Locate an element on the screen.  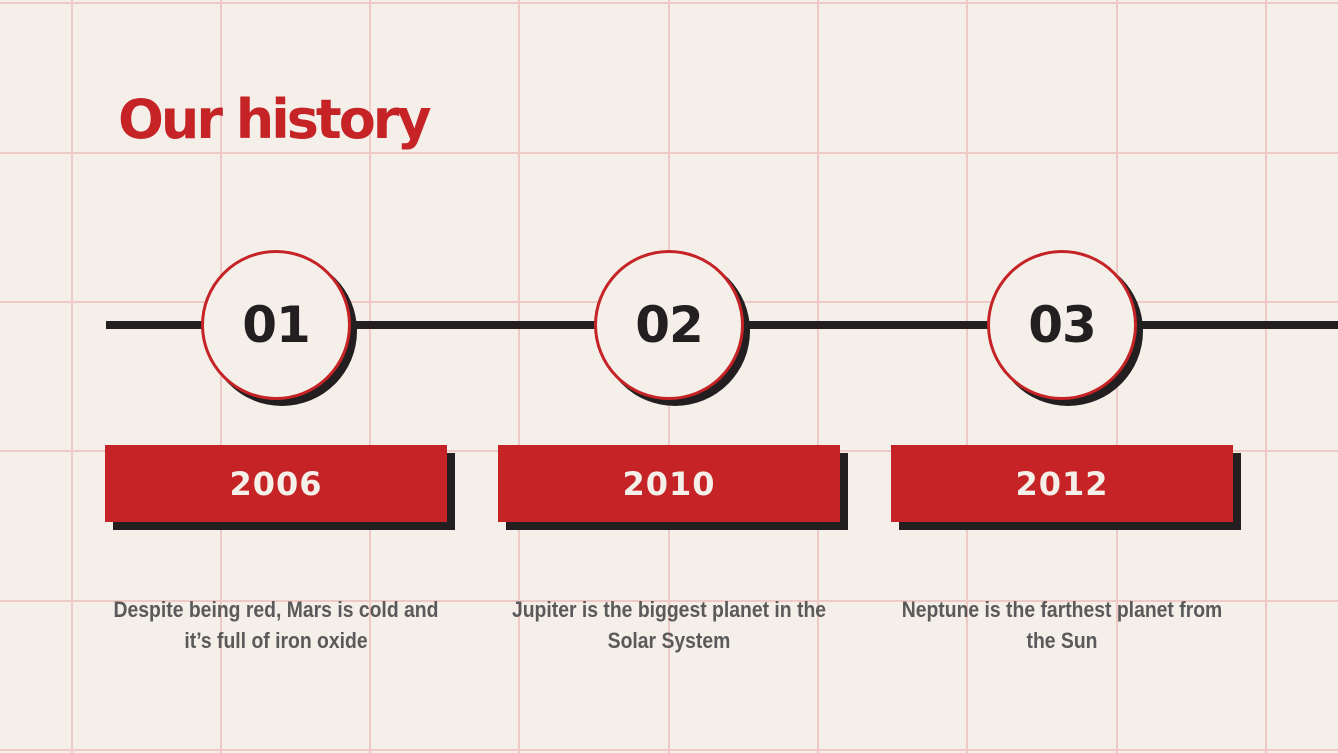
milestone-number-circle: 02 is located at coordinates (669, 325).